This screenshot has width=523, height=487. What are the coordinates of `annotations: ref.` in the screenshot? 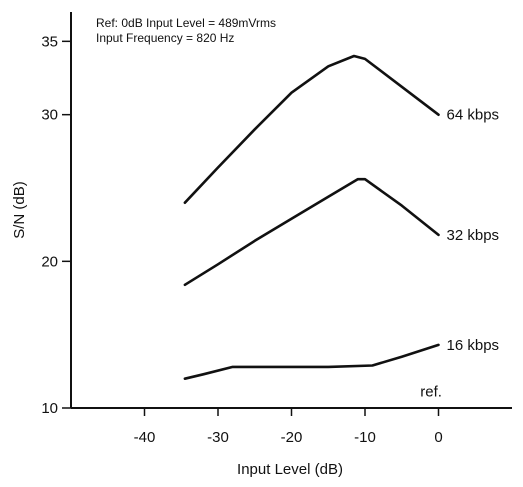 It's located at (431, 391).